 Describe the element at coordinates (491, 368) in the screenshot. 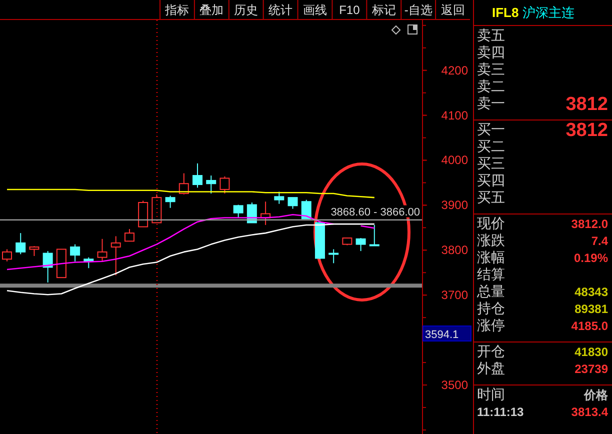

I see `category-label: 外盘` at that location.